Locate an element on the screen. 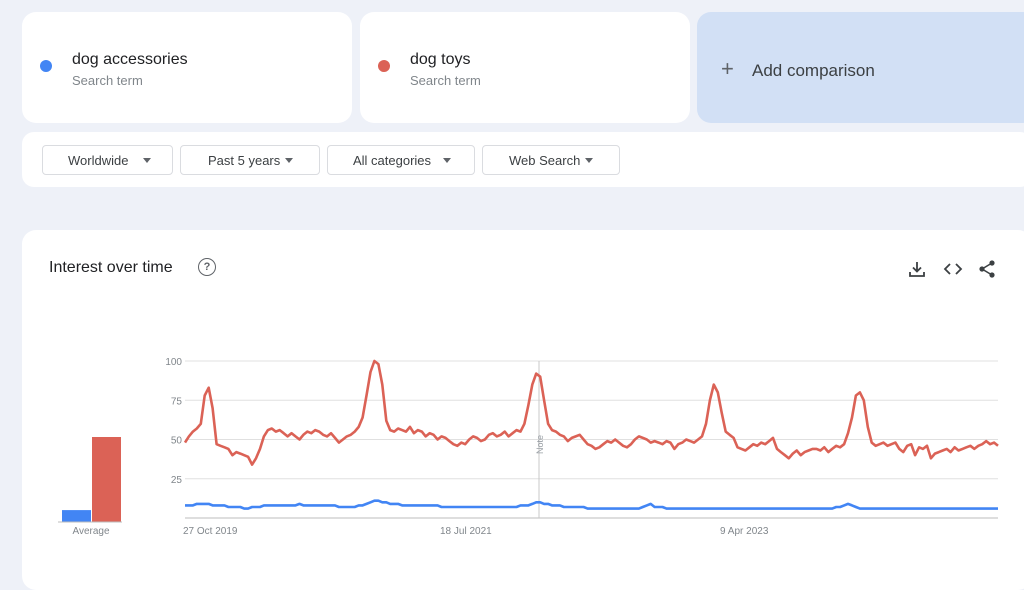 This screenshot has width=1024, height=590. filter-label: Worldwide is located at coordinates (98, 160).